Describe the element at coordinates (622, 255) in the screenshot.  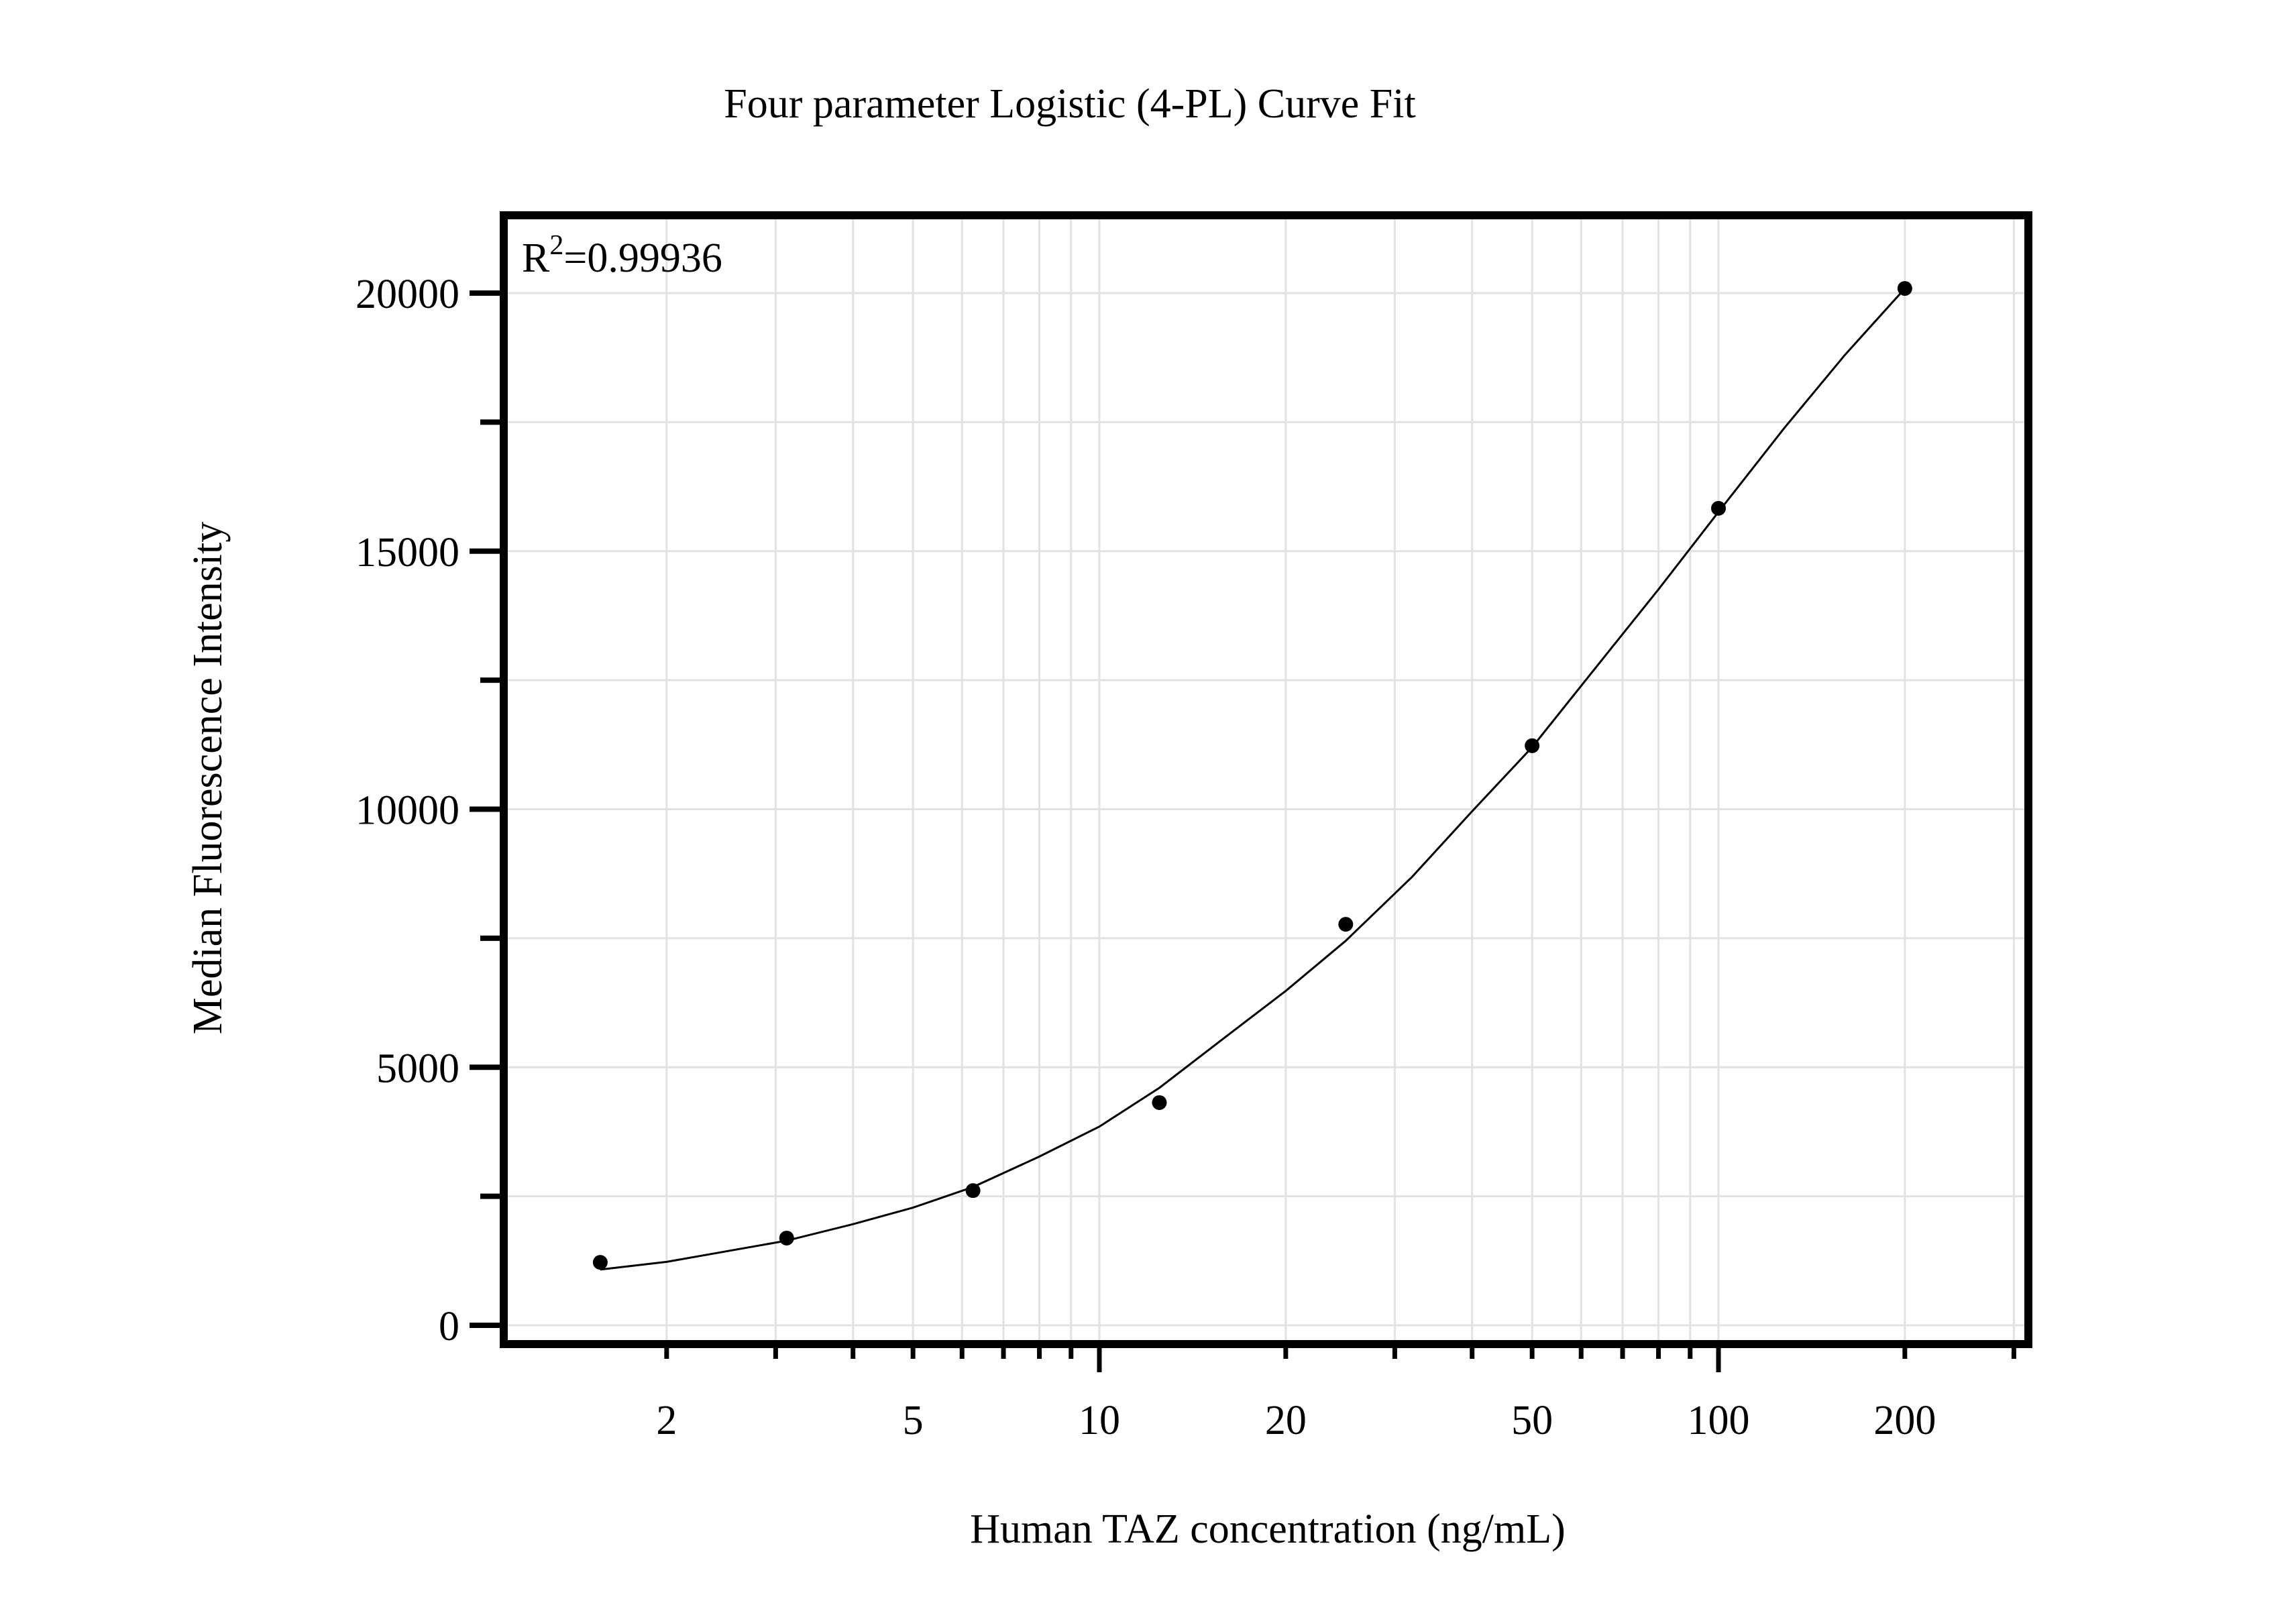
I see `r-squared-annotation: R2=0.99936` at that location.